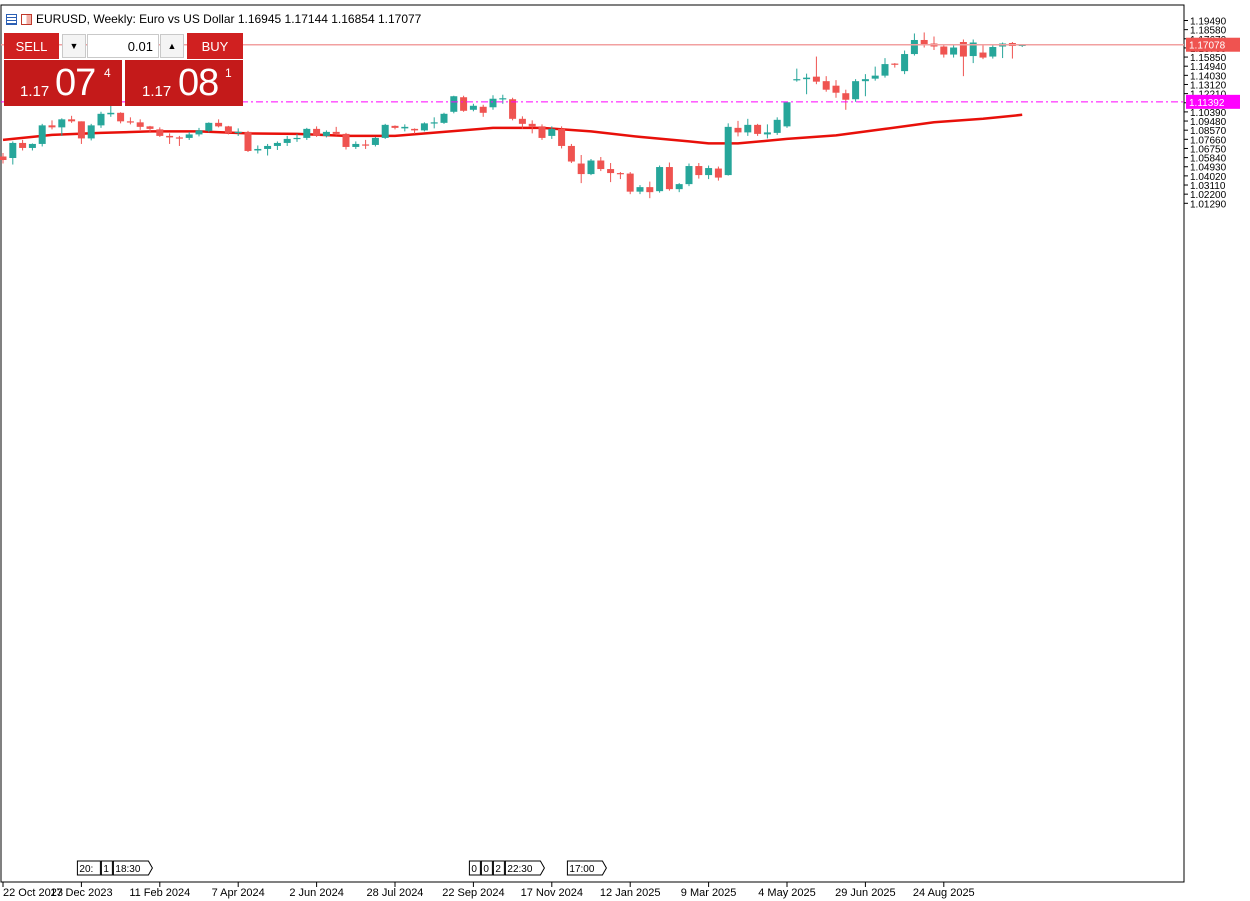 This screenshot has width=1250, height=901. What do you see at coordinates (1208, 140) in the screenshot?
I see `y-tick-label: 1.07660` at bounding box center [1208, 140].